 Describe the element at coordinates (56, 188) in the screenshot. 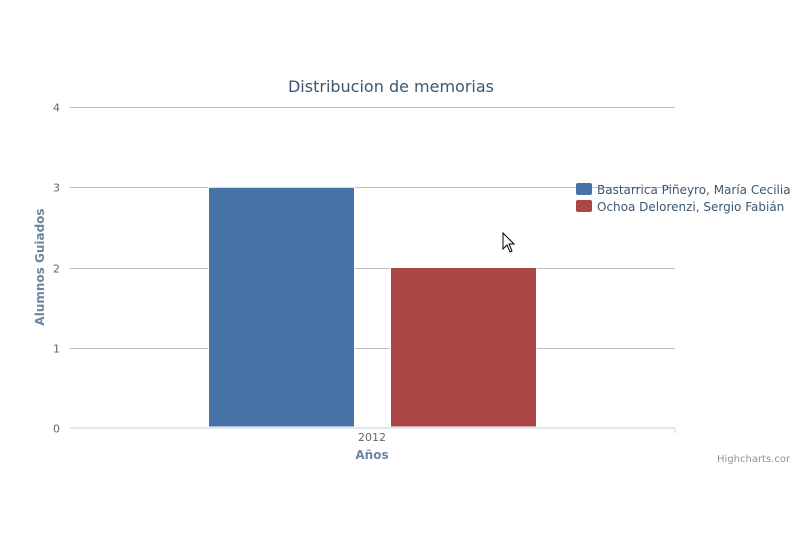

I see `y-tick-label: 3` at that location.